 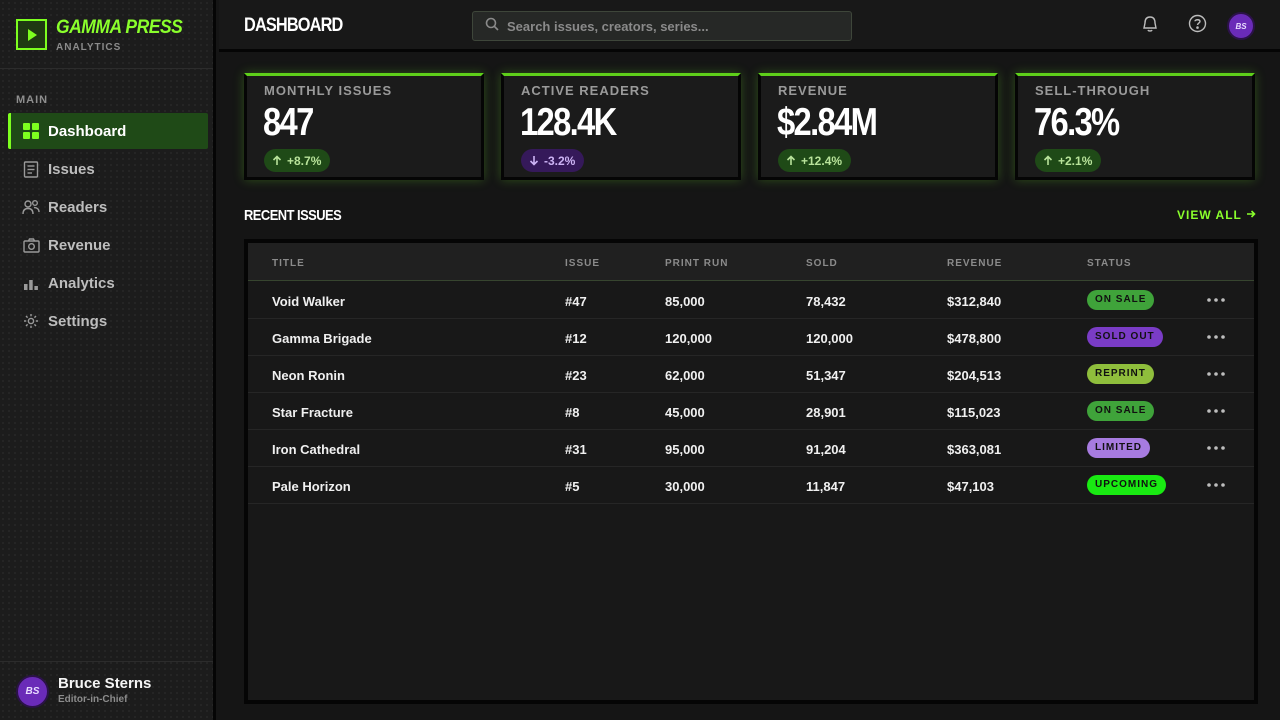 What do you see at coordinates (108, 169) in the screenshot?
I see `sidebar-item-issues: Issues` at bounding box center [108, 169].